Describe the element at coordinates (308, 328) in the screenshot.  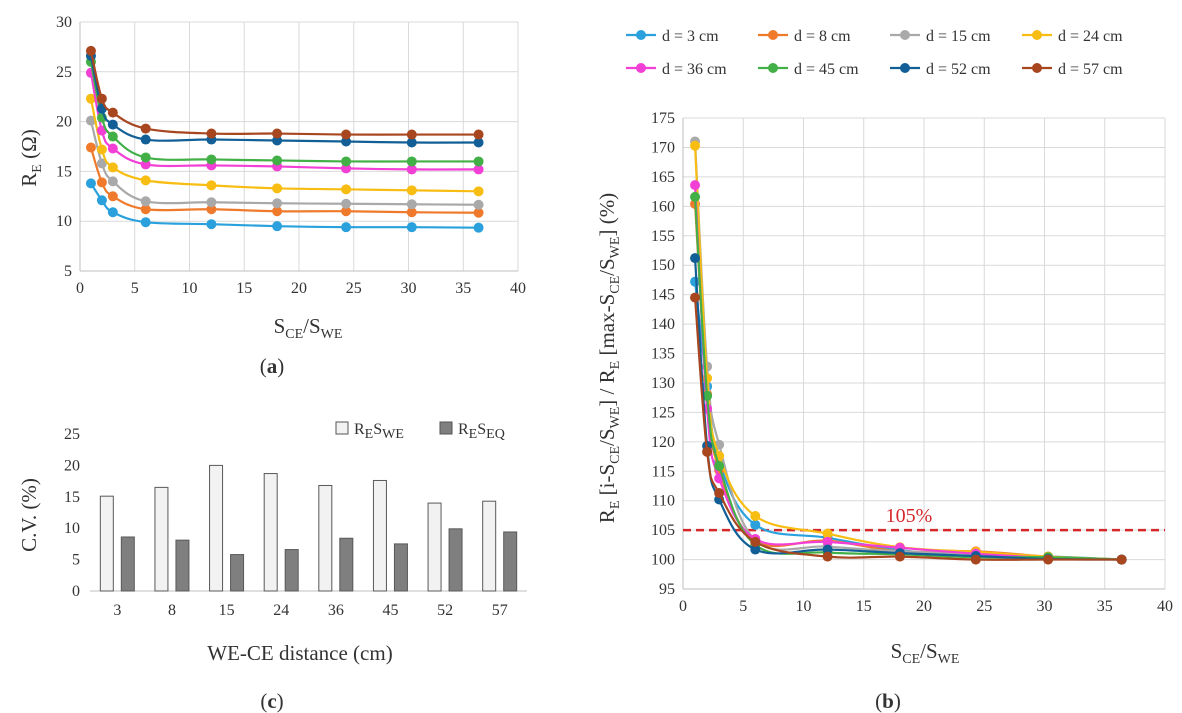
I see `chart-a-x-axis-label: SCE/SWE` at that location.